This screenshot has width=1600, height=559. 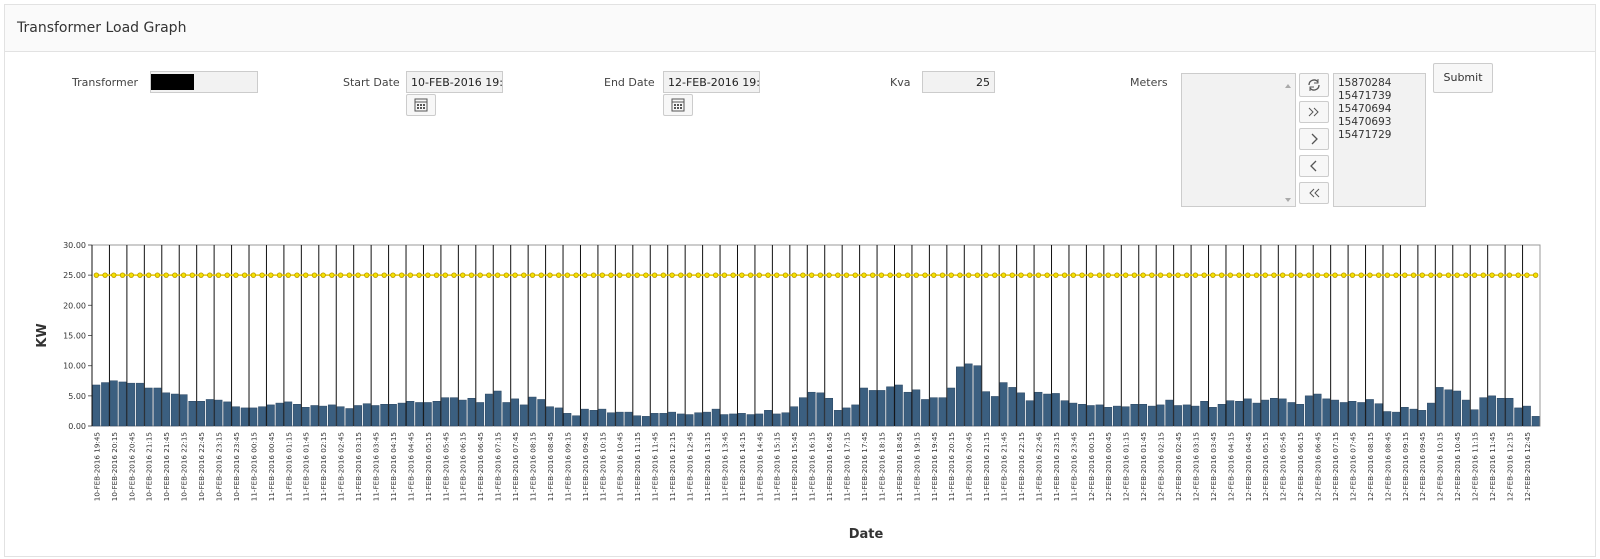 I want to click on x-tick-label: 12-FEB-2016 00:15, so click(x=1091, y=466).